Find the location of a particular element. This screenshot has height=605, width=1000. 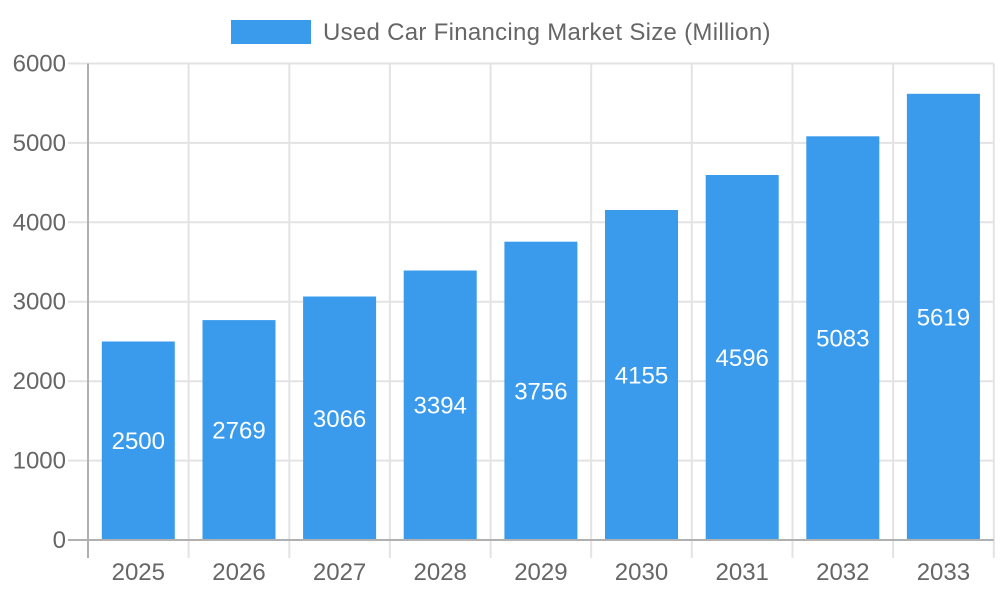

svg-text: 2026 is located at coordinates (238, 572).